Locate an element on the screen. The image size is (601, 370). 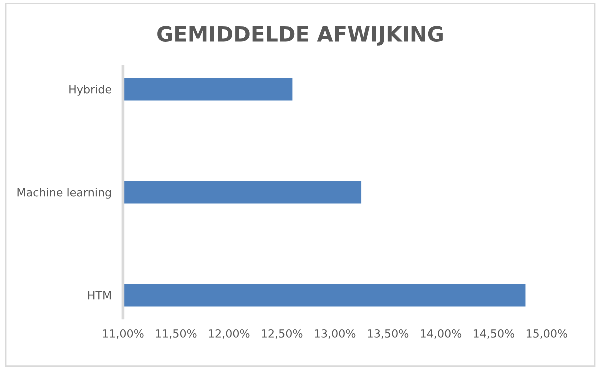
y-tick-label: Machine learning is located at coordinates (65, 193).